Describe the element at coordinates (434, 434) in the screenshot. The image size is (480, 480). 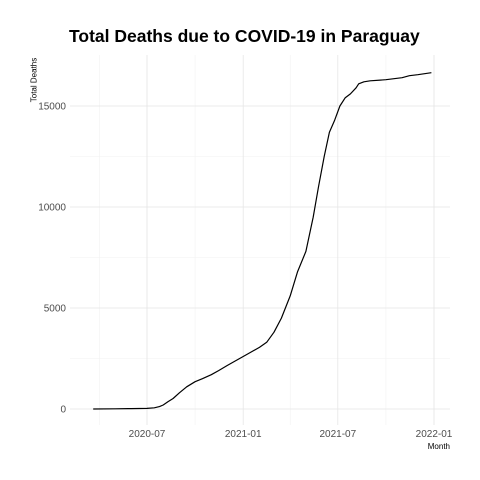
I see `x-tick-label: 2022-01` at that location.